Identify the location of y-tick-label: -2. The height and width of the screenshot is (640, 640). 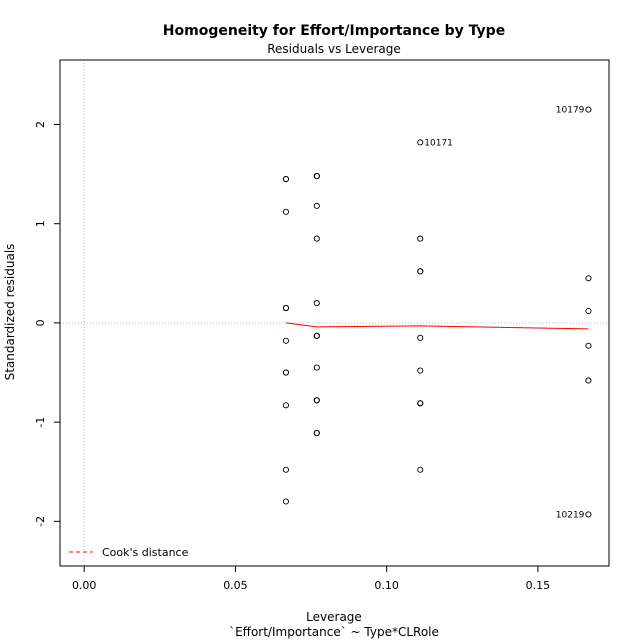
(40, 521).